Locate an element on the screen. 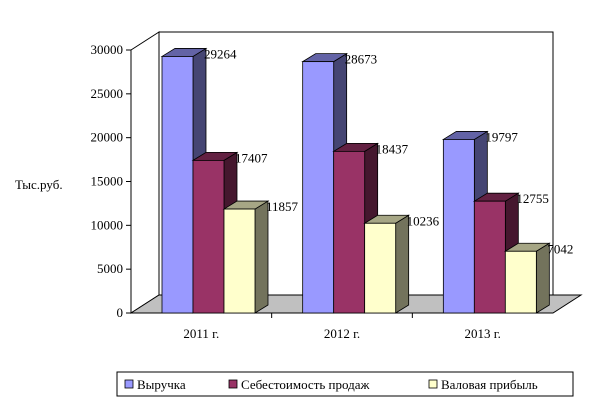 This screenshot has height=413, width=596. legend-label: Себестоимость продаж is located at coordinates (306, 384).